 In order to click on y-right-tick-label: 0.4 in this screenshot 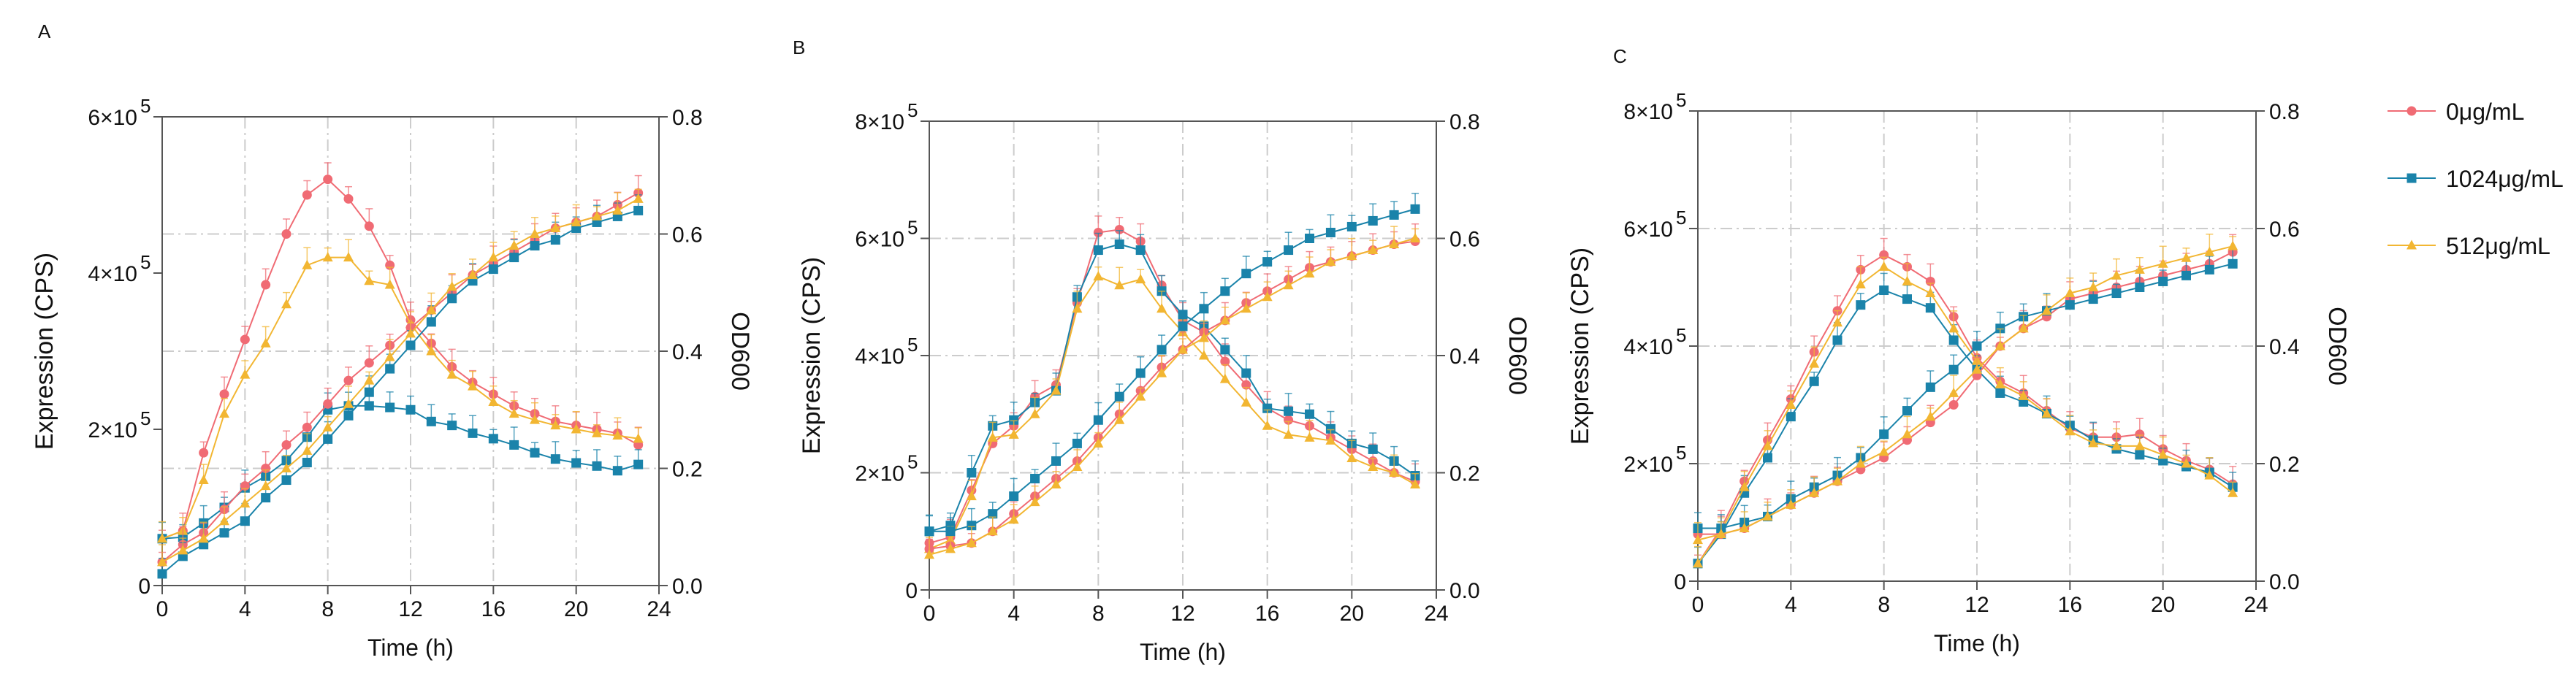, I will do `click(1464, 357)`.